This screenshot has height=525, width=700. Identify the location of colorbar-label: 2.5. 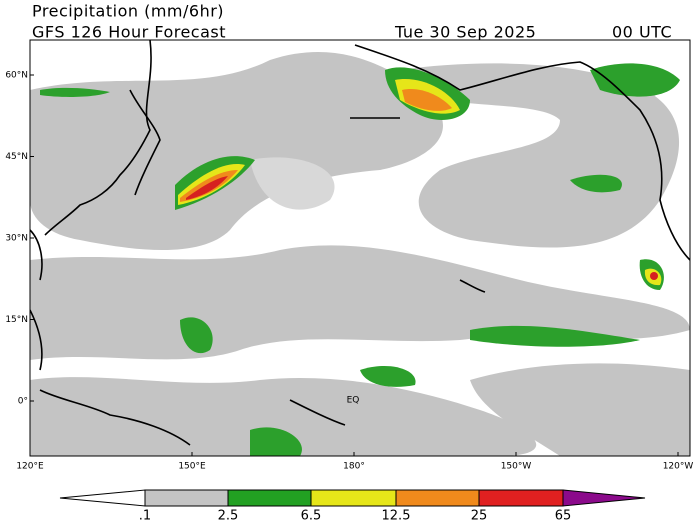
(228, 516).